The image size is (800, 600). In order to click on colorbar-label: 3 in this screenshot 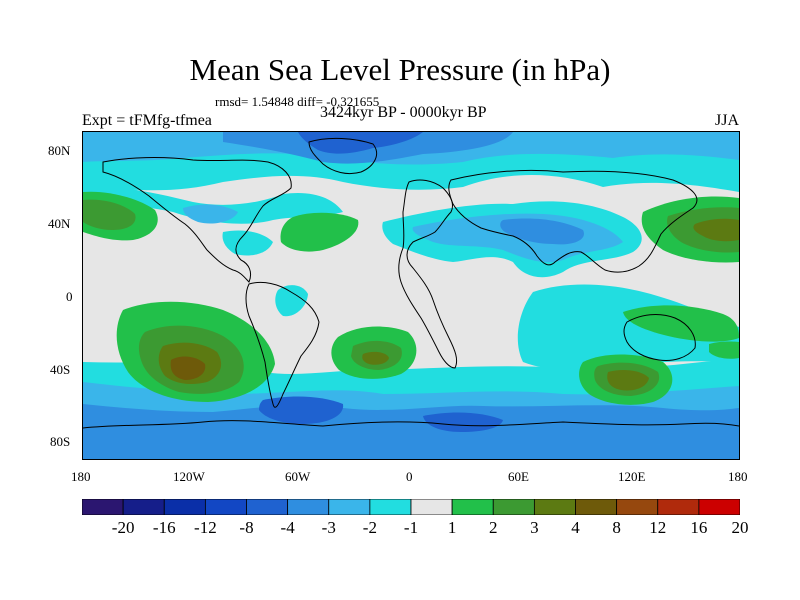, I will do `click(534, 527)`.